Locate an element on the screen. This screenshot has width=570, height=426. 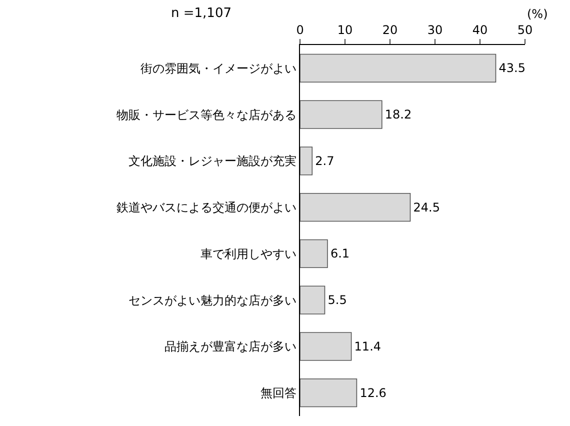
y-tick-label: 文化施設・レジャー施設が充実 is located at coordinates (212, 161).